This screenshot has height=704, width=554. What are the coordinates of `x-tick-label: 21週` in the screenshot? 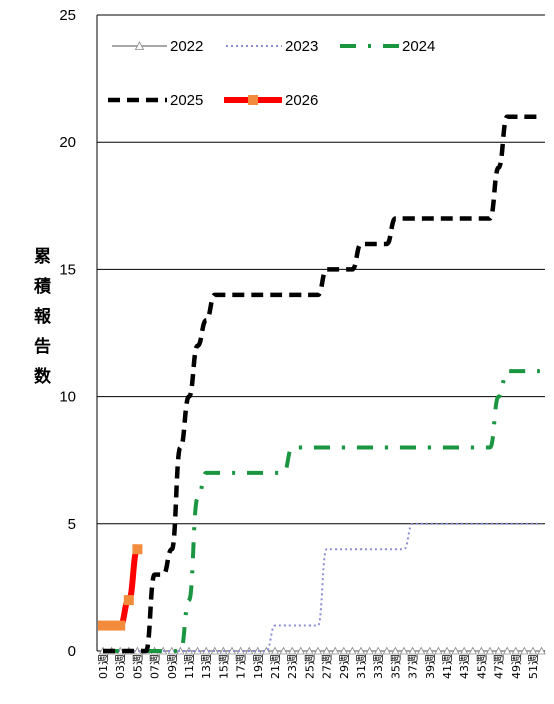 It's located at (275, 666).